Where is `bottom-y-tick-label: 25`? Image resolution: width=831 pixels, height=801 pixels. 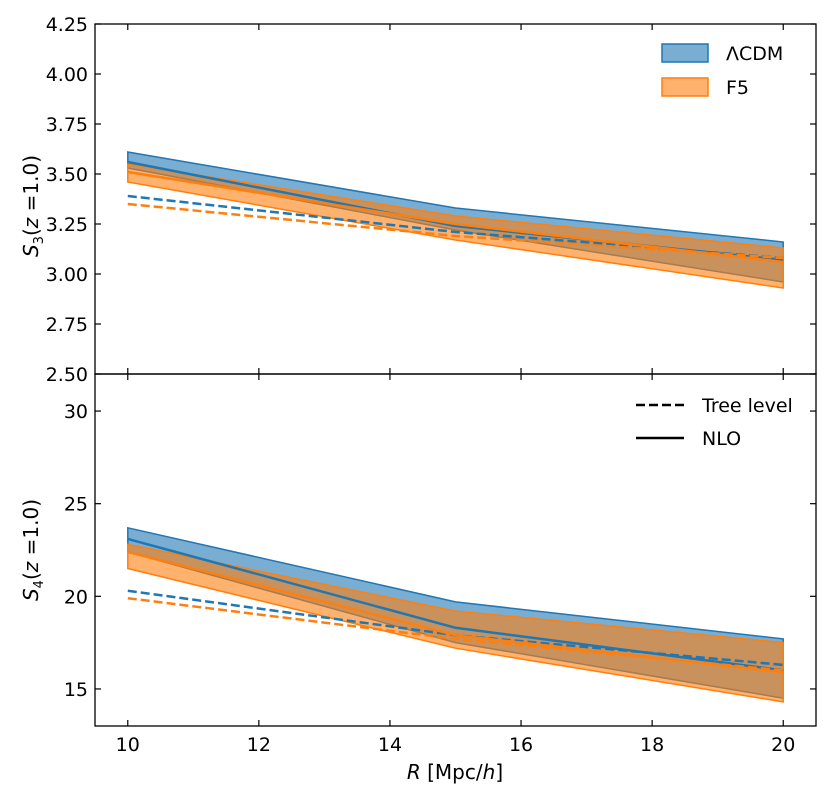 bottom-y-tick-label: 25 is located at coordinates (76, 505).